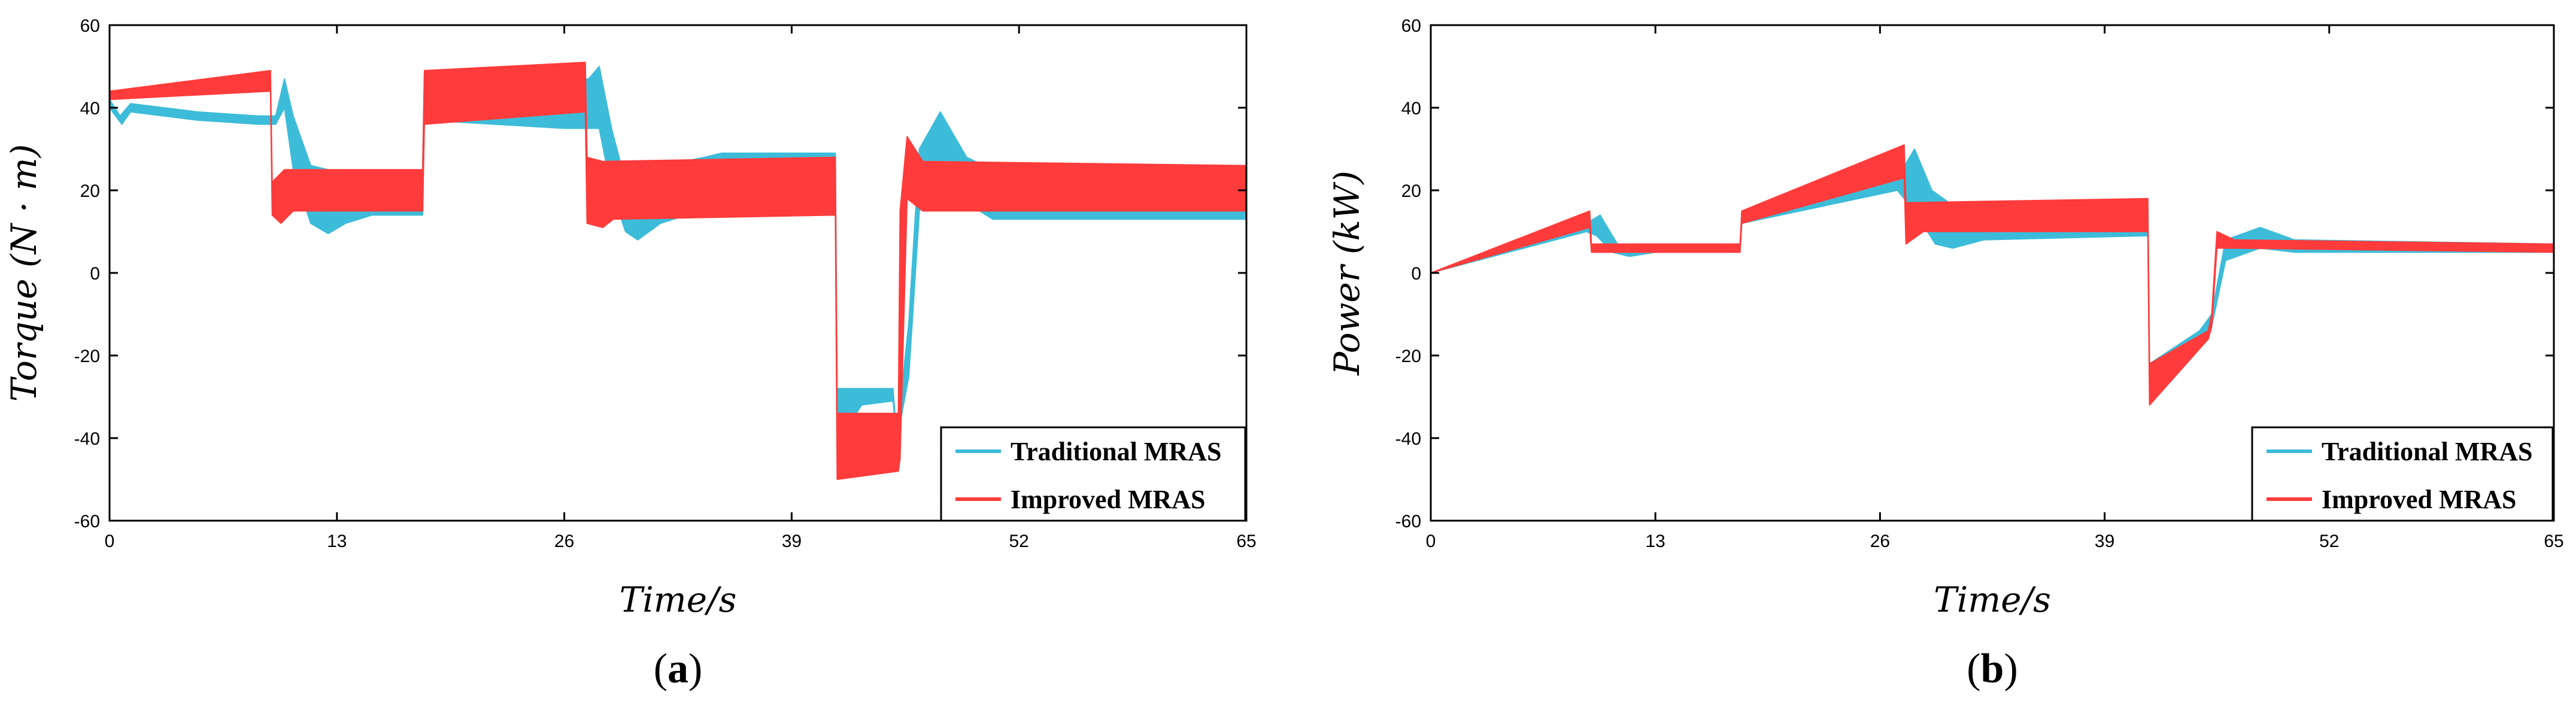 Image resolution: width=2576 pixels, height=714 pixels. I want to click on panel-label: (a), so click(678, 669).